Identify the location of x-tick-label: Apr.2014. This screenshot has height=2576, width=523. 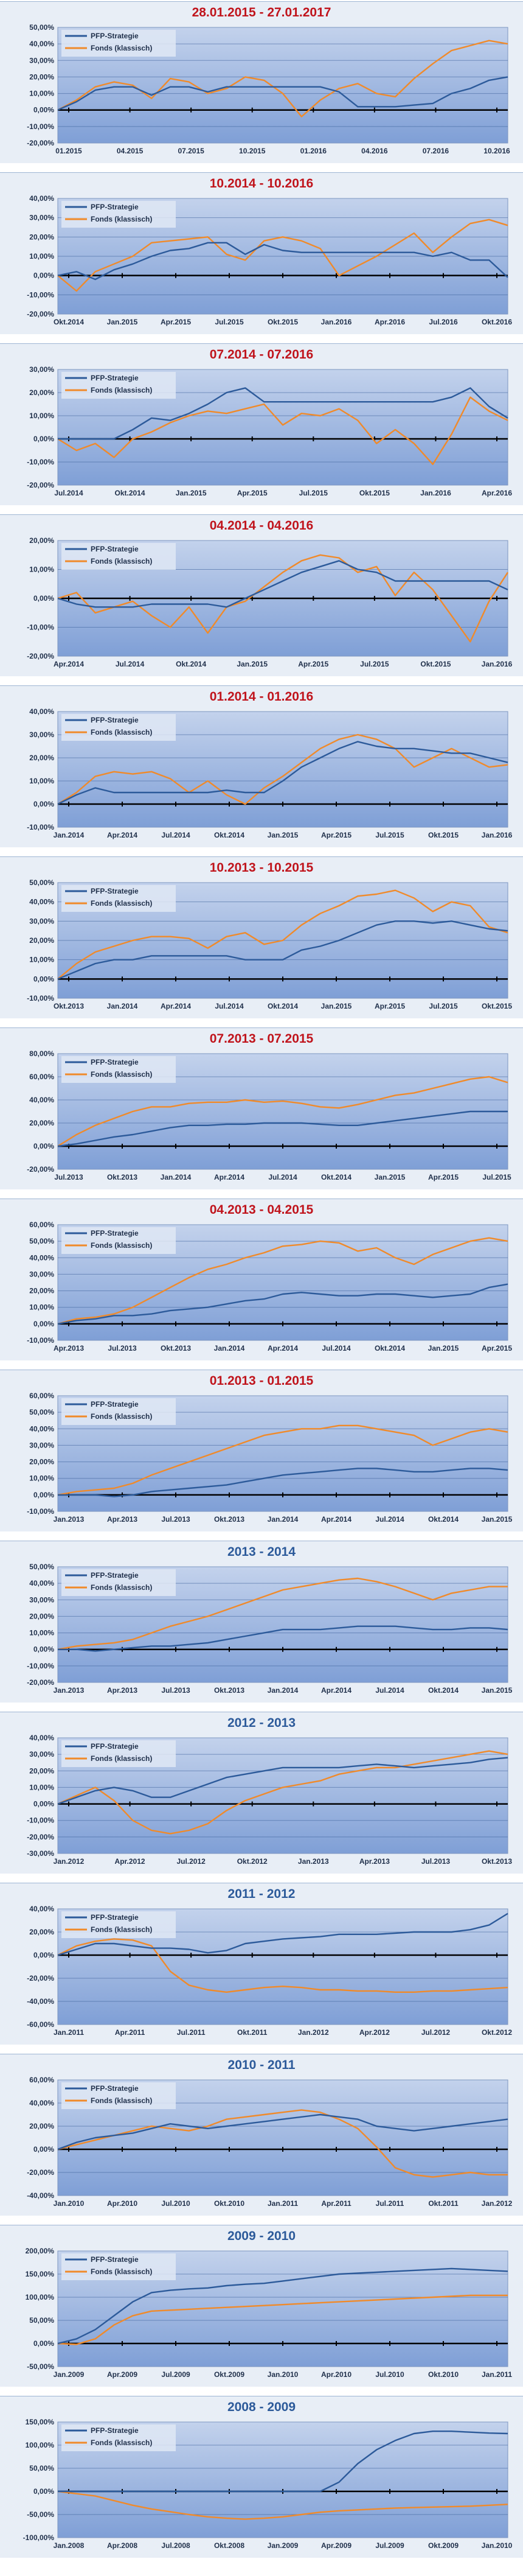
(337, 1690).